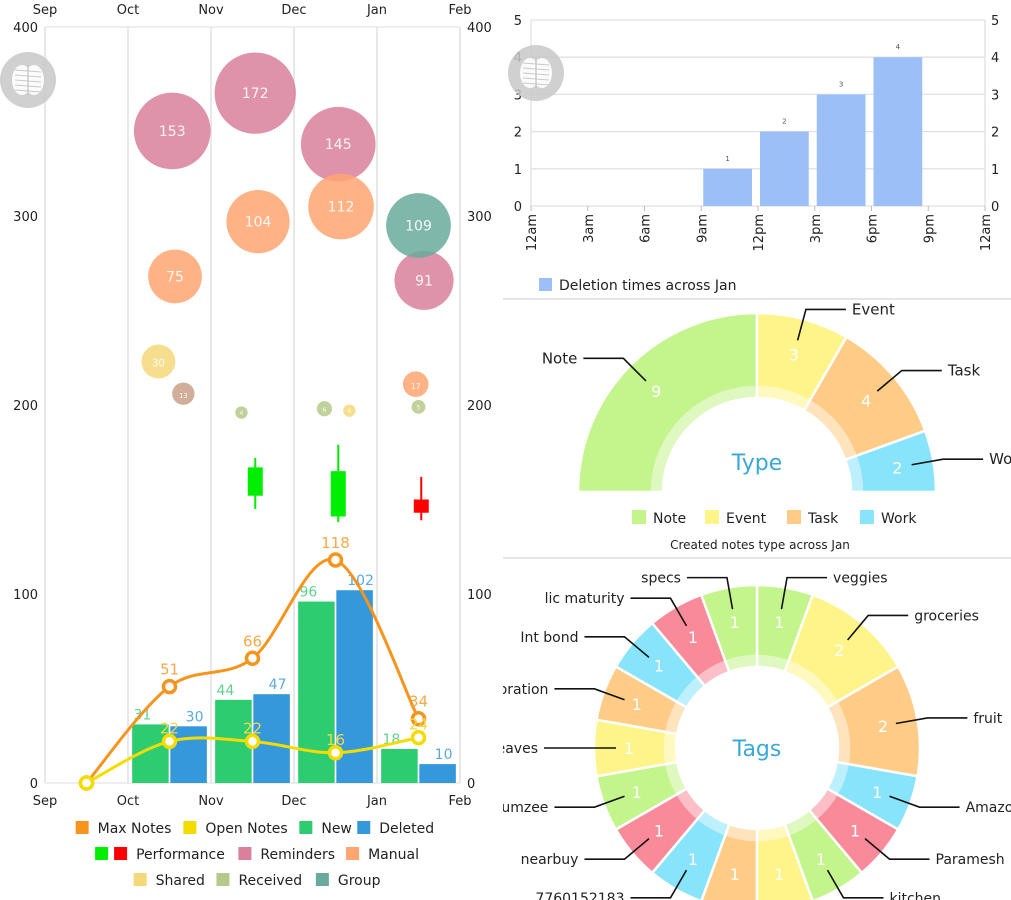 The image size is (1011, 900). Describe the element at coordinates (479, 406) in the screenshot. I see `y-tick-label-right: 200` at that location.